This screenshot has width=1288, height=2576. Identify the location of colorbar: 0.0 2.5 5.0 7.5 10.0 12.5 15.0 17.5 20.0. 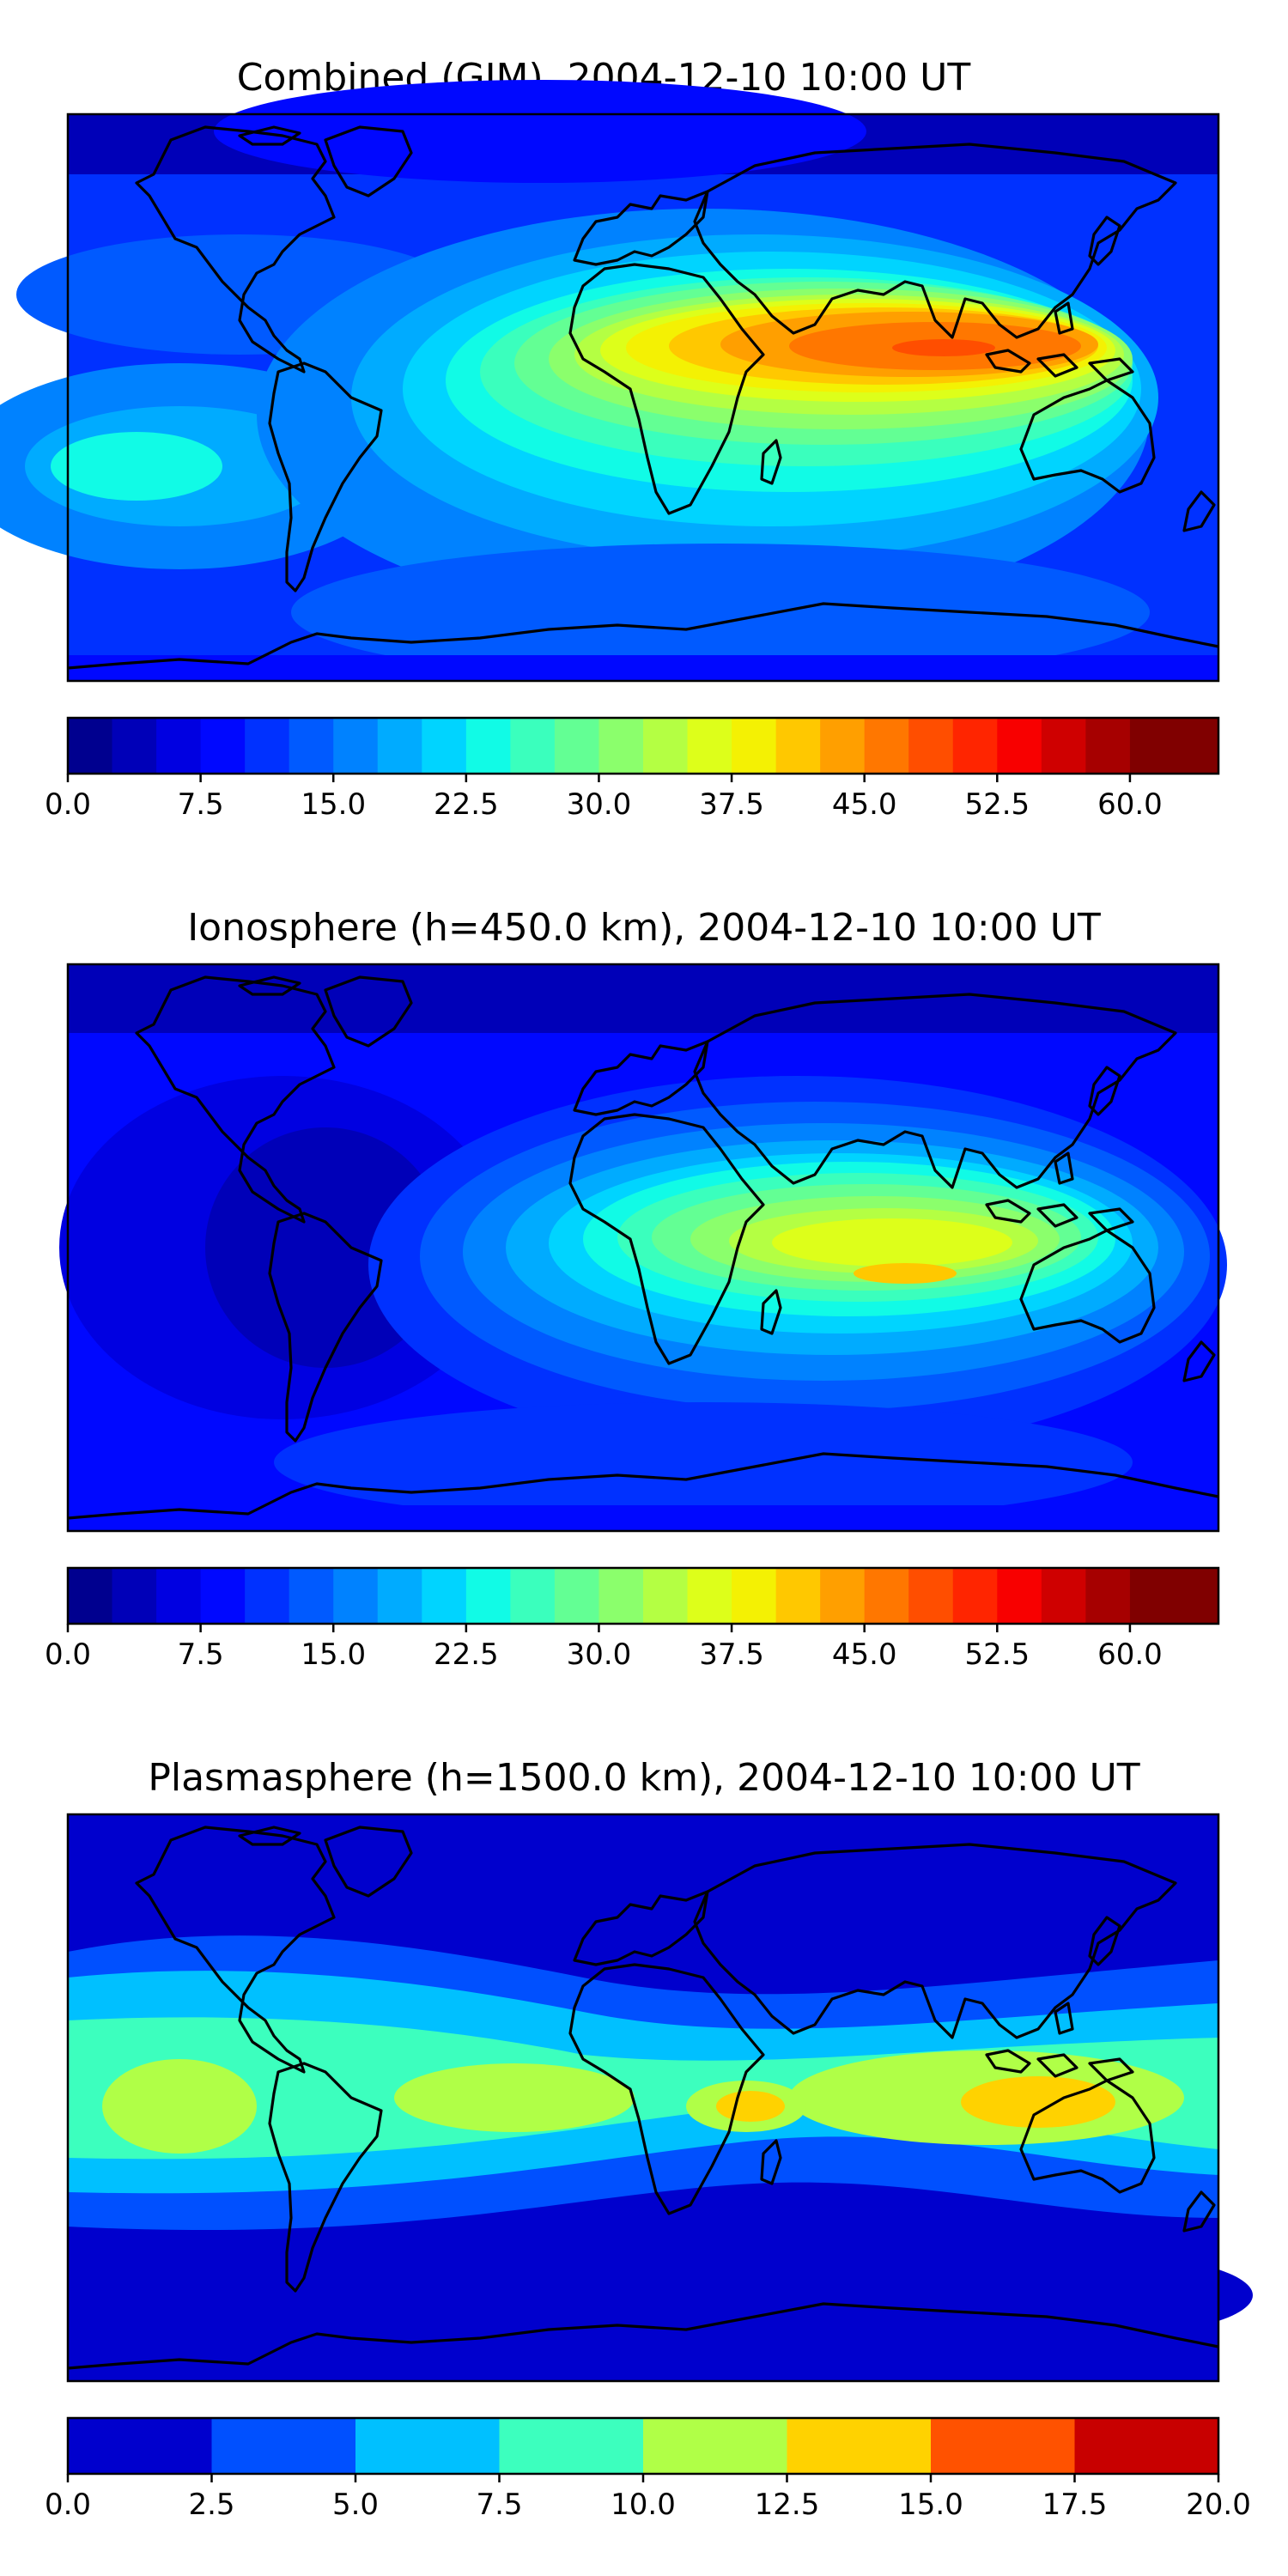
(648, 2469).